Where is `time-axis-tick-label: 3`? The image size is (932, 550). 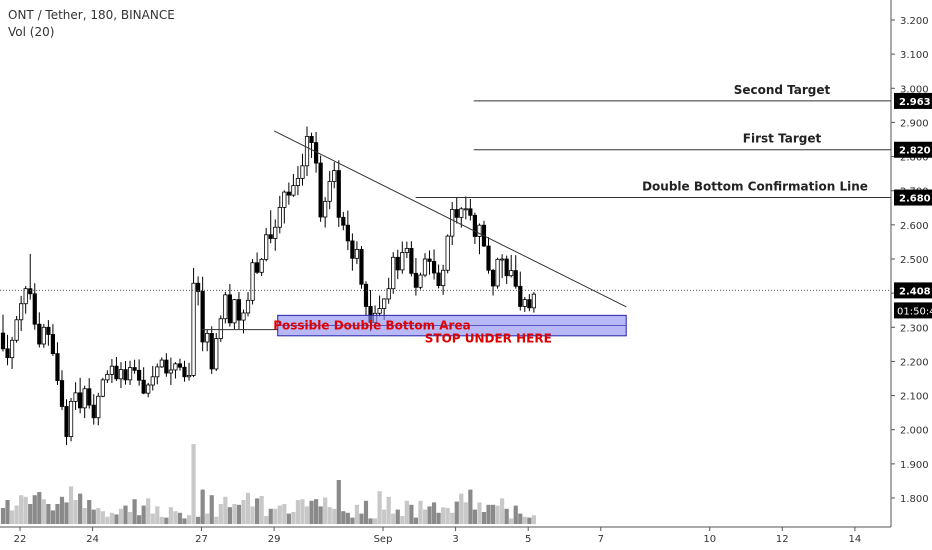 time-axis-tick-label: 3 is located at coordinates (455, 539).